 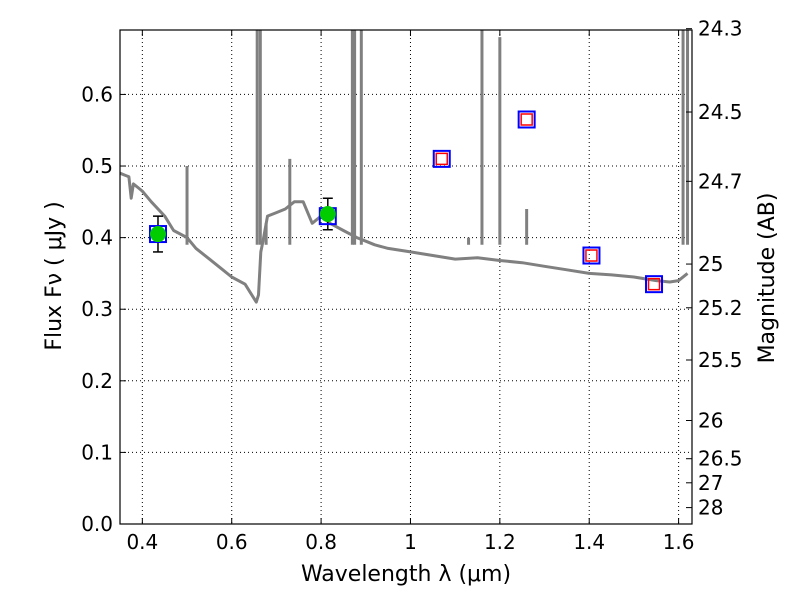 I want to click on x-tick-label: 0.4, so click(x=142, y=542).